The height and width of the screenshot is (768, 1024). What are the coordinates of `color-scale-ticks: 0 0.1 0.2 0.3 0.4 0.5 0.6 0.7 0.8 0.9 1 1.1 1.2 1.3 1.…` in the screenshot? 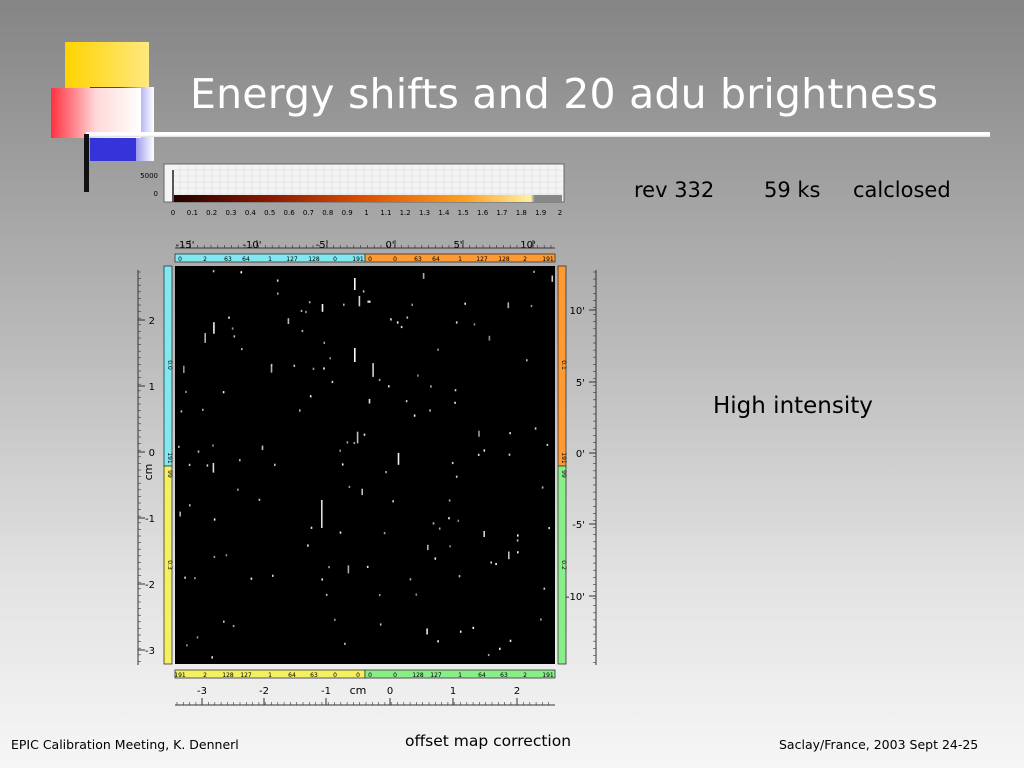 It's located at (366, 213).